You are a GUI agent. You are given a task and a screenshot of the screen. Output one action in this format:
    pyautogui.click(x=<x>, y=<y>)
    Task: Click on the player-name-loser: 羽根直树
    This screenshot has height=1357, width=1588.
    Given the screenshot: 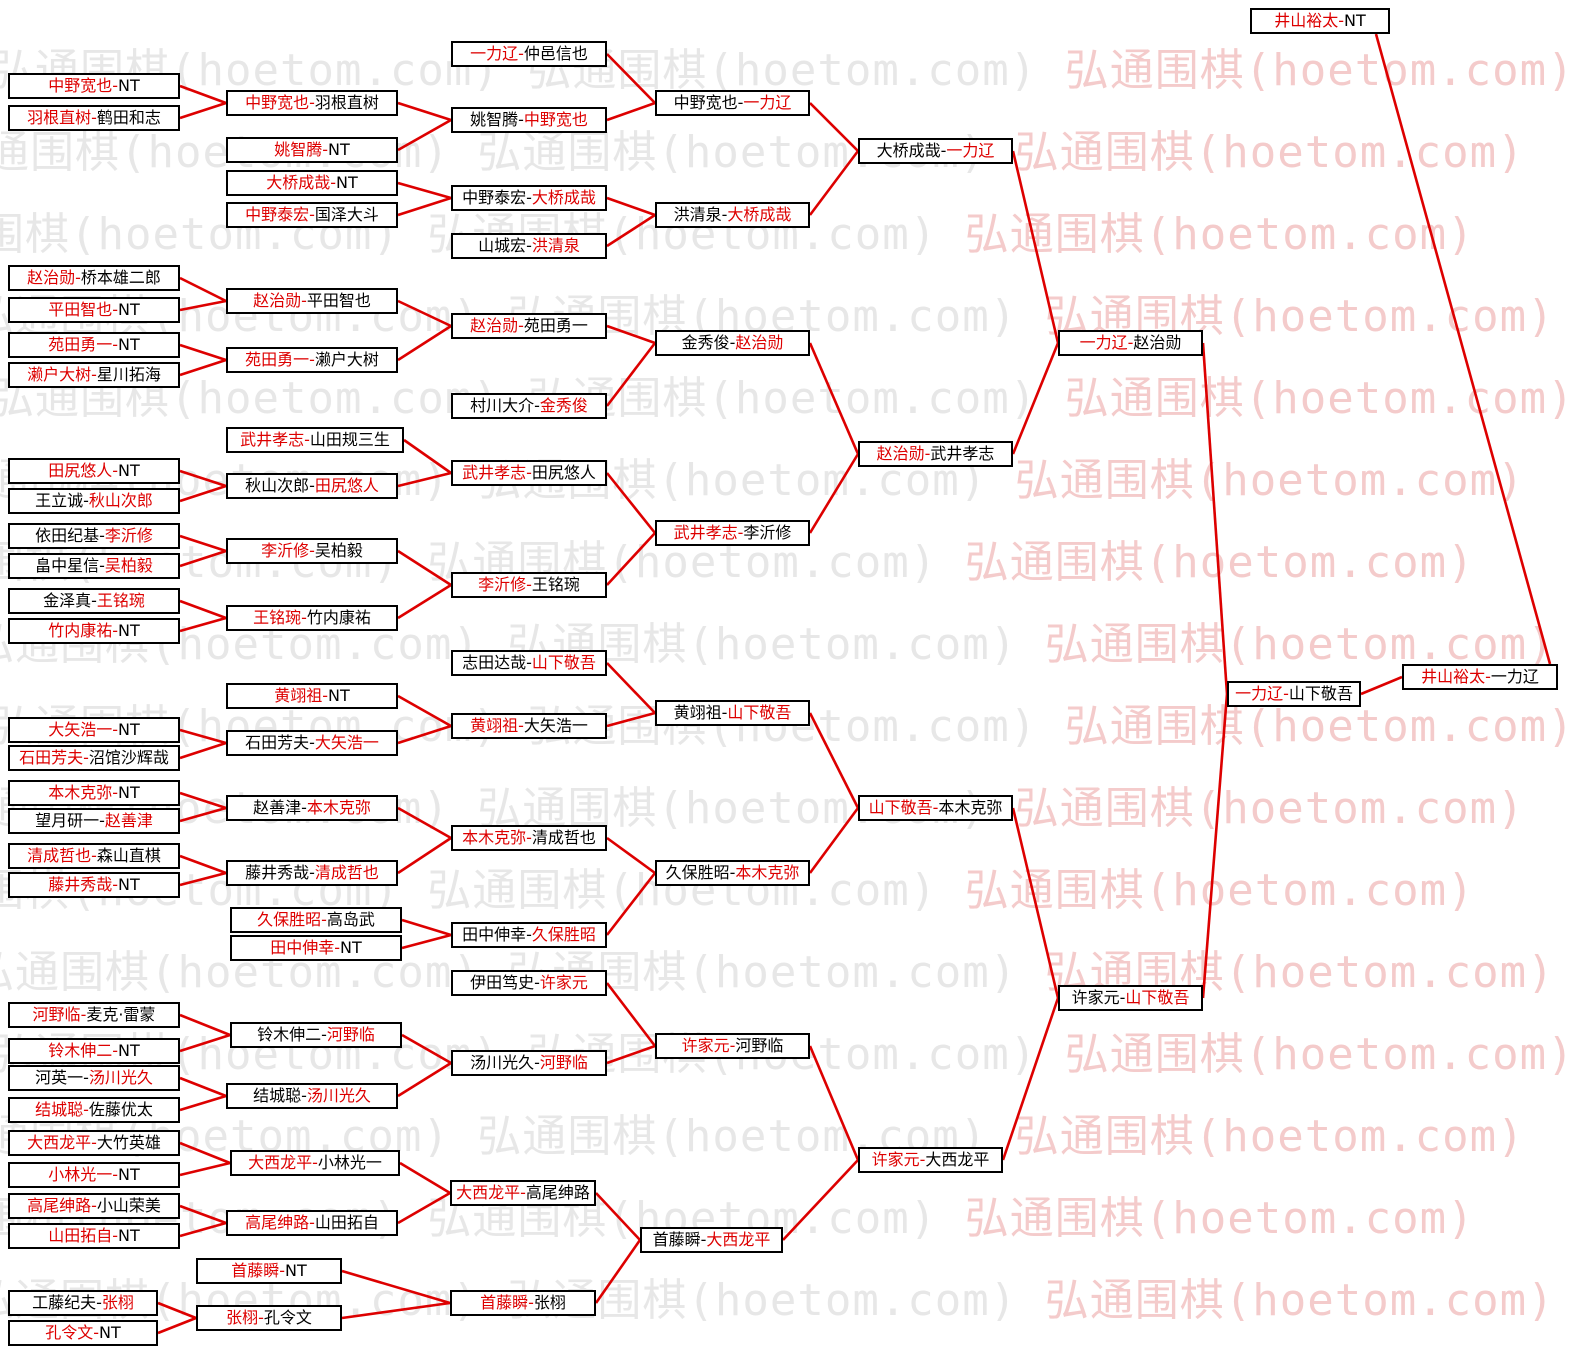 What is the action you would take?
    pyautogui.click(x=346, y=102)
    